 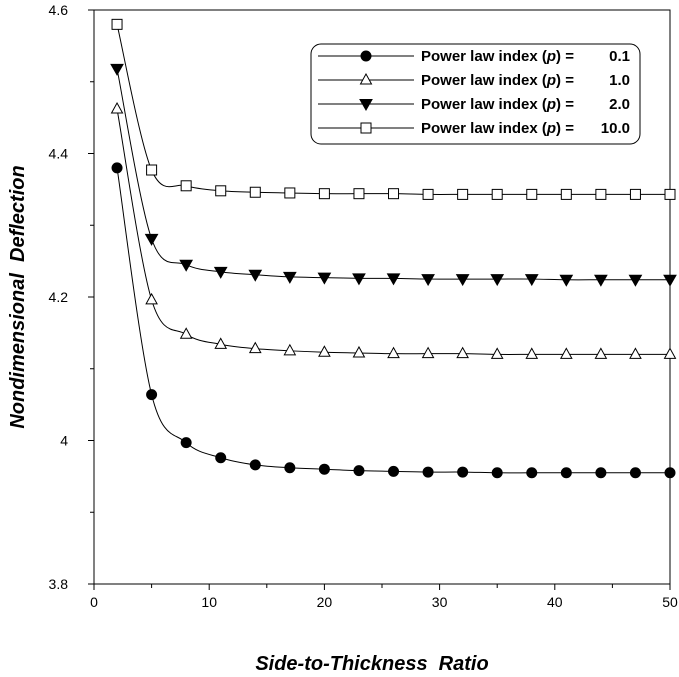 What do you see at coordinates (71, 297) in the screenshot?
I see `y-axis: 3.8 4 4.2 4.4 4.6` at bounding box center [71, 297].